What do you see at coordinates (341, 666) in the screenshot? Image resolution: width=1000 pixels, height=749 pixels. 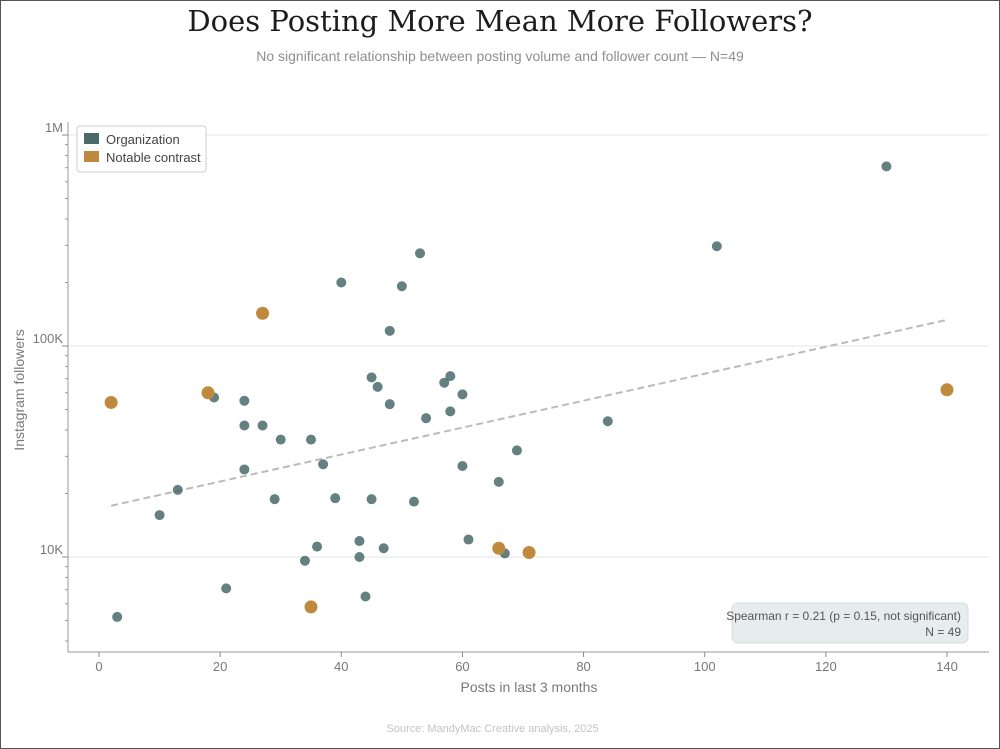 I see `x-tick-label: 40` at bounding box center [341, 666].